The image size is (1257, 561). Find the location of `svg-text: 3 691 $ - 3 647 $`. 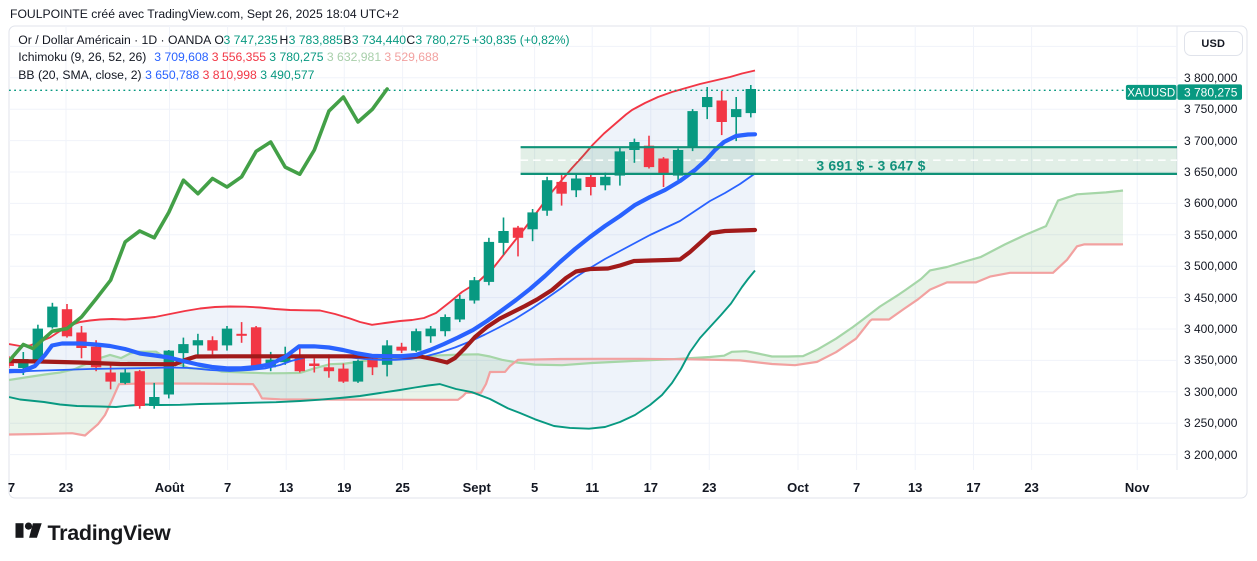

svg-text: 3 691 $ - 3 647 $ is located at coordinates (870, 166).